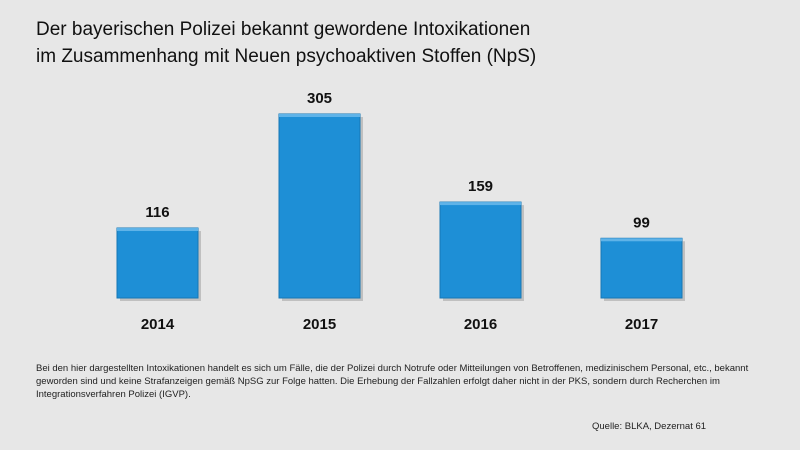 This screenshot has height=450, width=800. What do you see at coordinates (319, 98) in the screenshot?
I see `data-label: 305` at bounding box center [319, 98].